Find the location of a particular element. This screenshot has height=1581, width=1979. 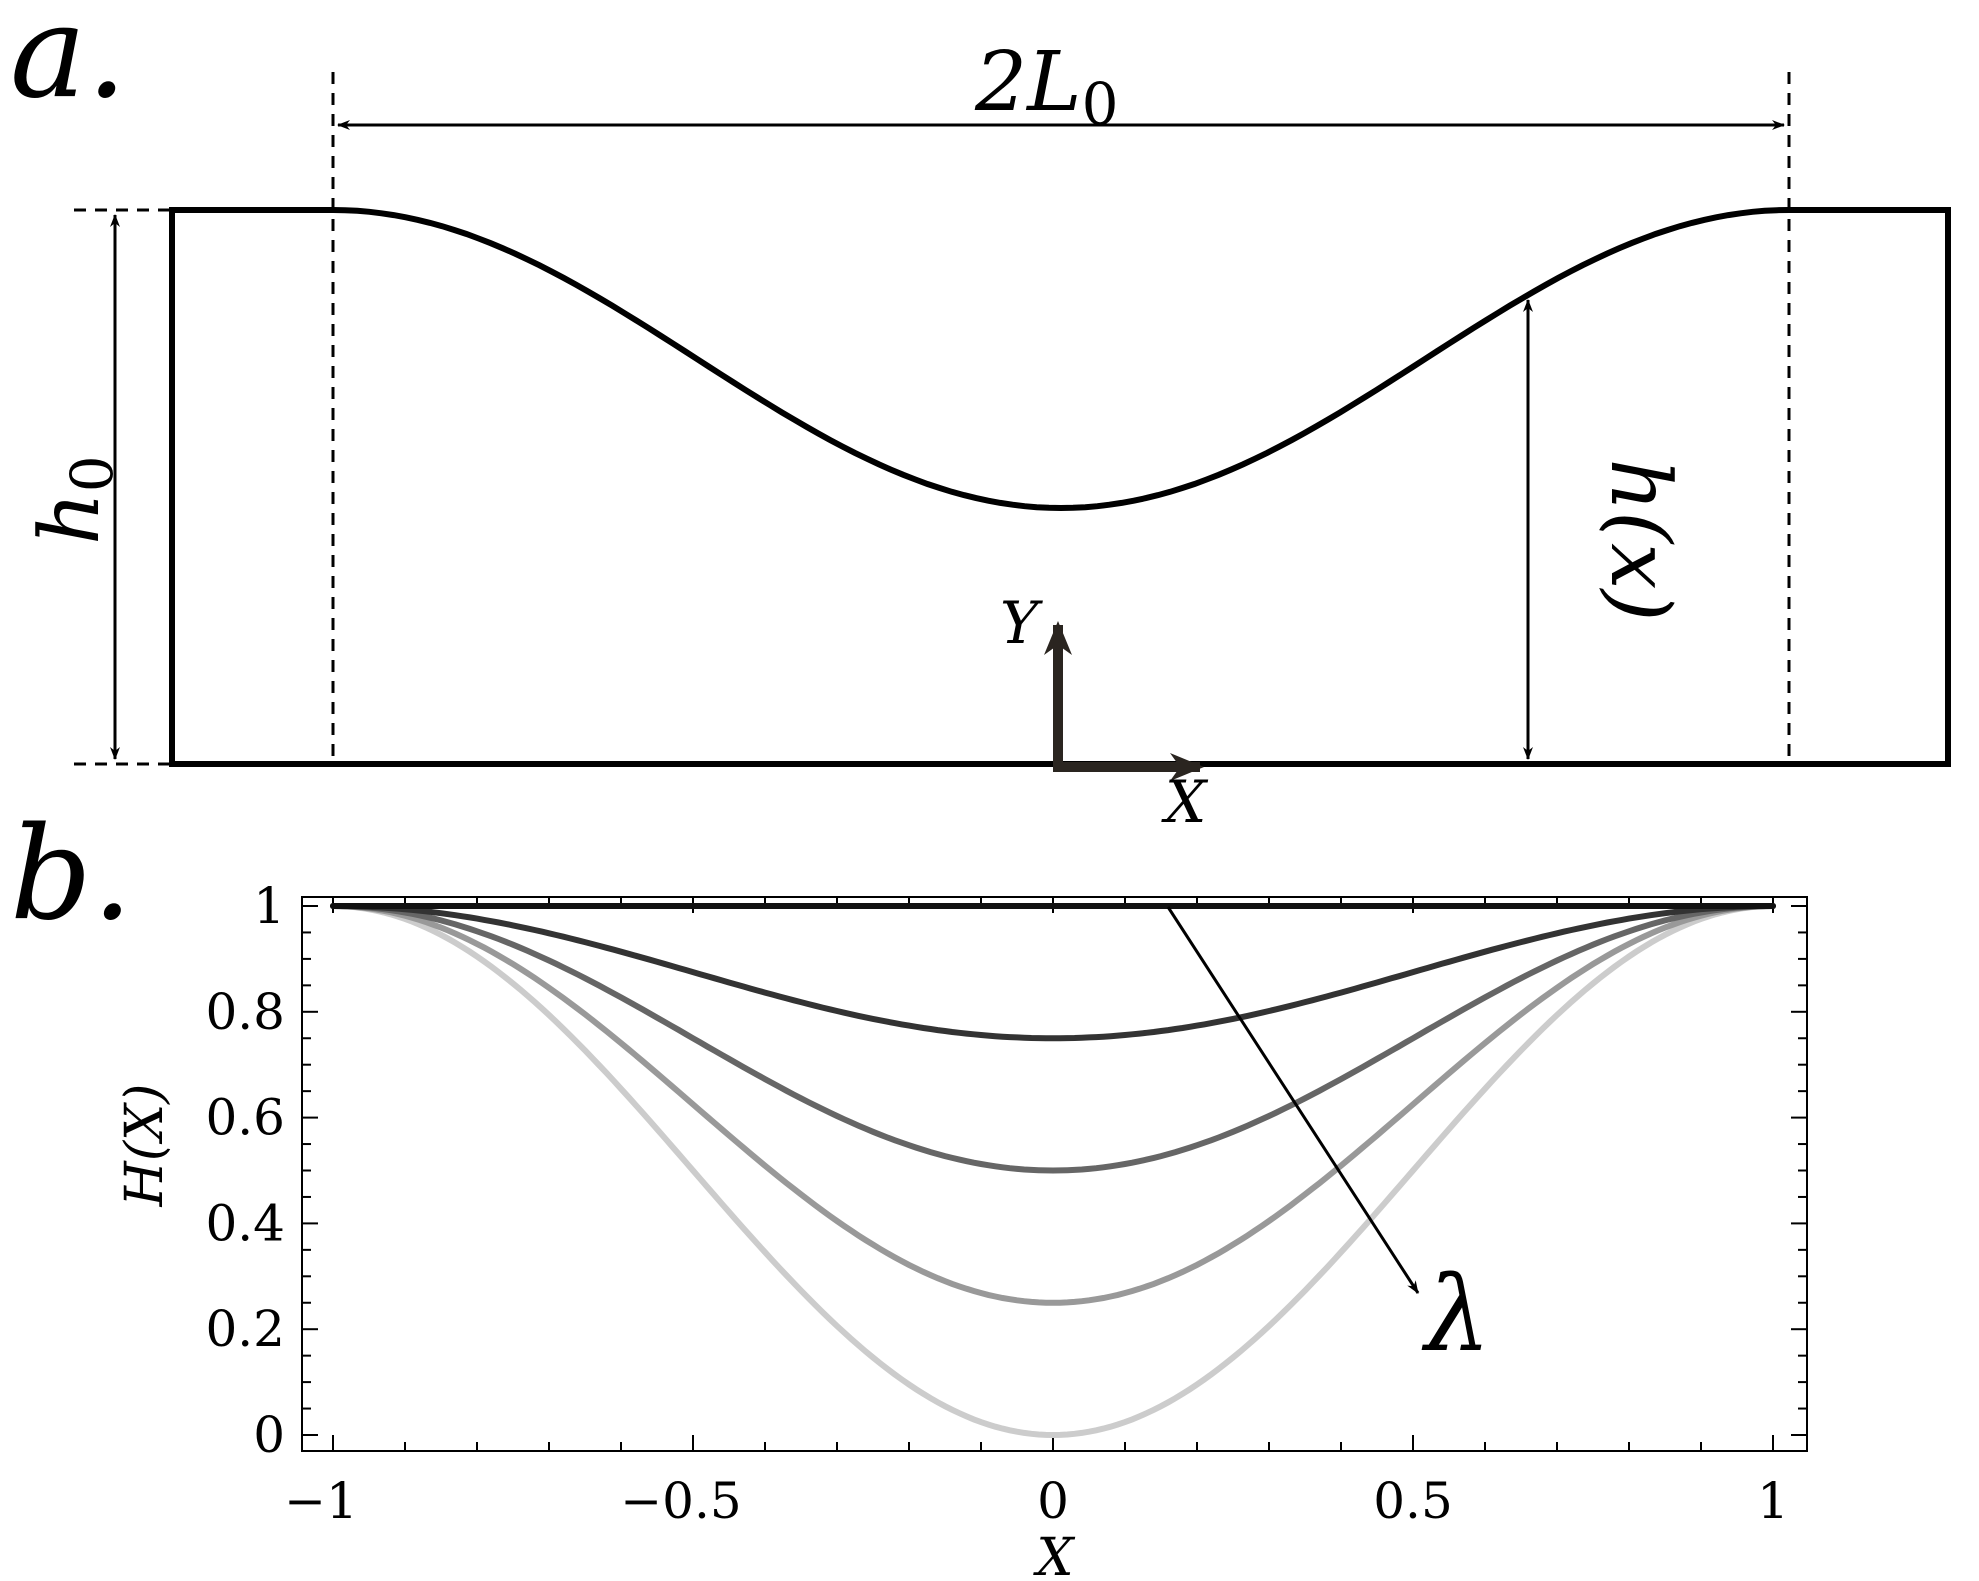

panel-a-letter: a. is located at coordinates (68, 63).